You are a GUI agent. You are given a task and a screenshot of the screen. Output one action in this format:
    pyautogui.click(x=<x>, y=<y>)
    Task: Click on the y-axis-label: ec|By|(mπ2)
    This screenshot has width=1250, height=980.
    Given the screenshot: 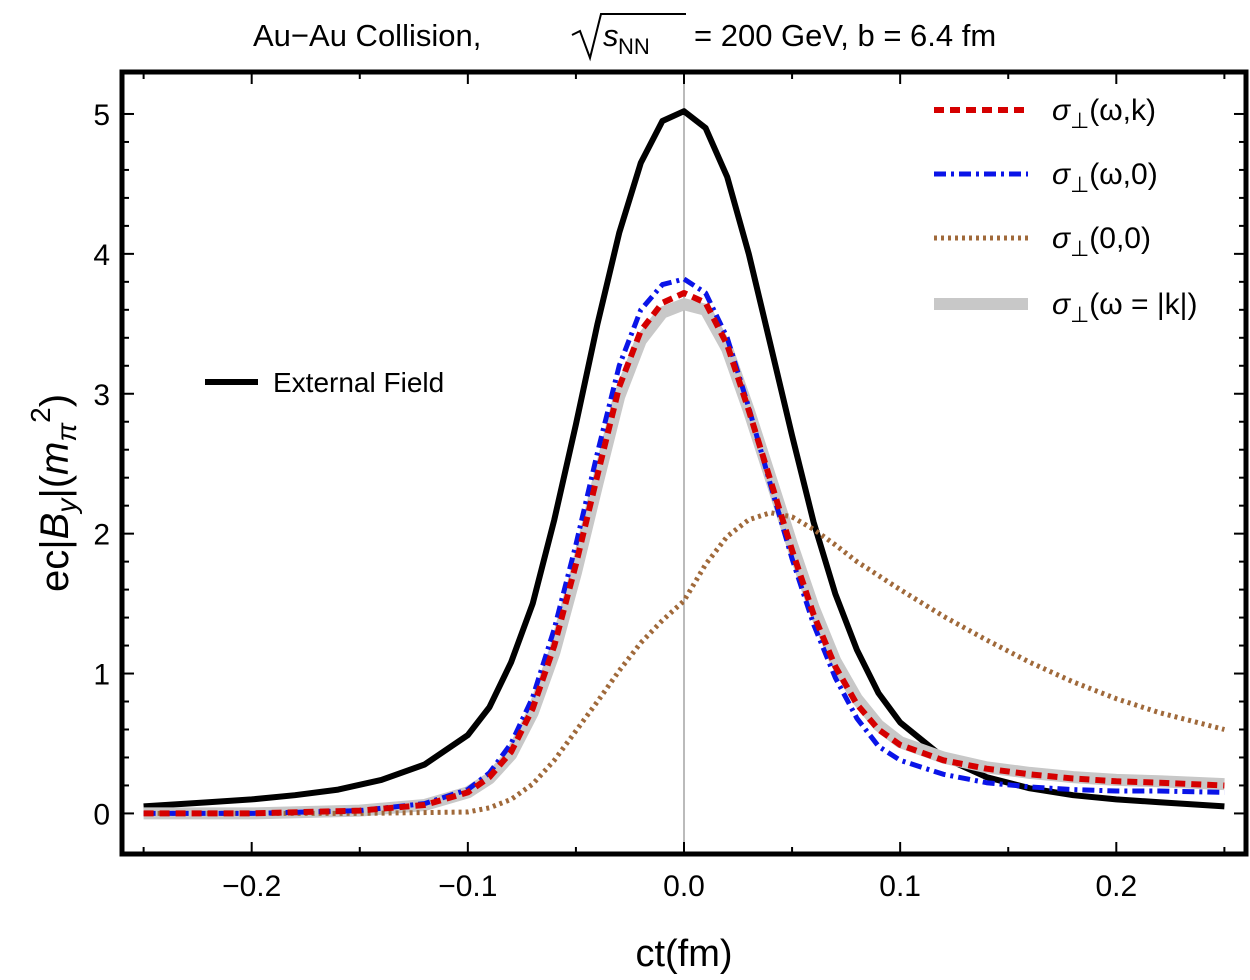 What is the action you would take?
    pyautogui.click(x=53, y=493)
    